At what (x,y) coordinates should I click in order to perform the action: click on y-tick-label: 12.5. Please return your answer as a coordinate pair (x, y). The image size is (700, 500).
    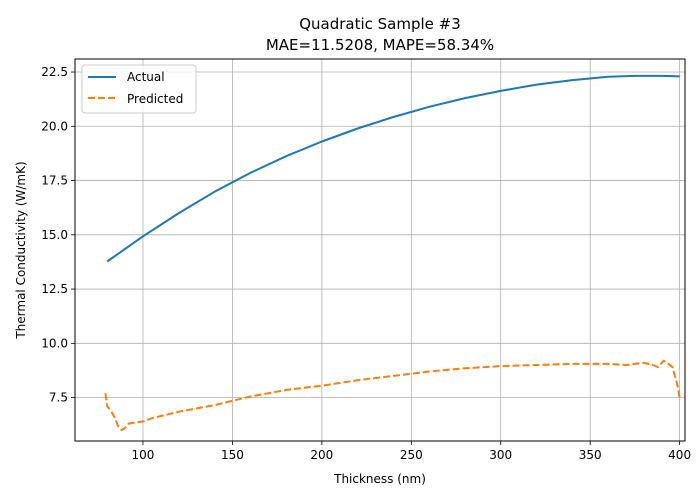
    Looking at the image, I should click on (54, 289).